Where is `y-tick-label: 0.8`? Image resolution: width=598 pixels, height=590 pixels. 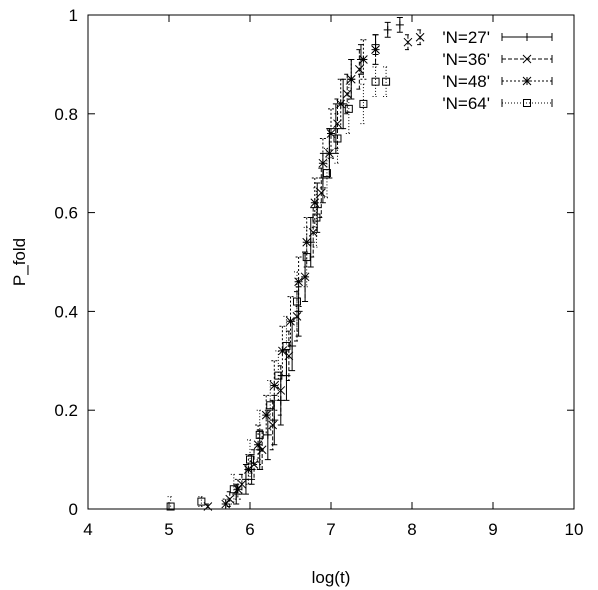
y-tick-label: 0.8 is located at coordinates (66, 114).